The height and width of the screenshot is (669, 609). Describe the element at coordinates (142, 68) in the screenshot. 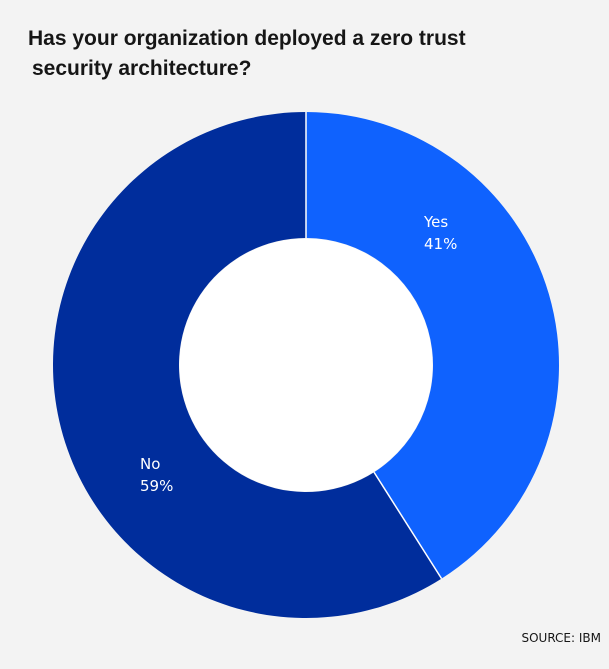

I see `chart-title-line-2: security architecture?` at that location.